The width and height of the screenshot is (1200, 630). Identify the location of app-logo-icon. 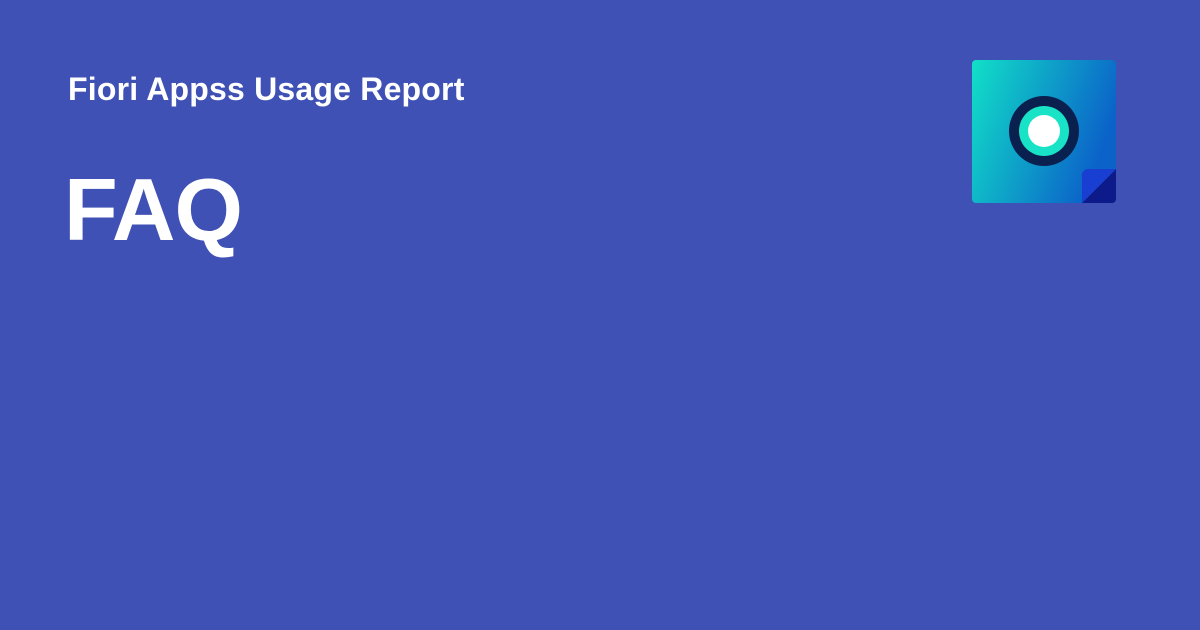
(1044, 131).